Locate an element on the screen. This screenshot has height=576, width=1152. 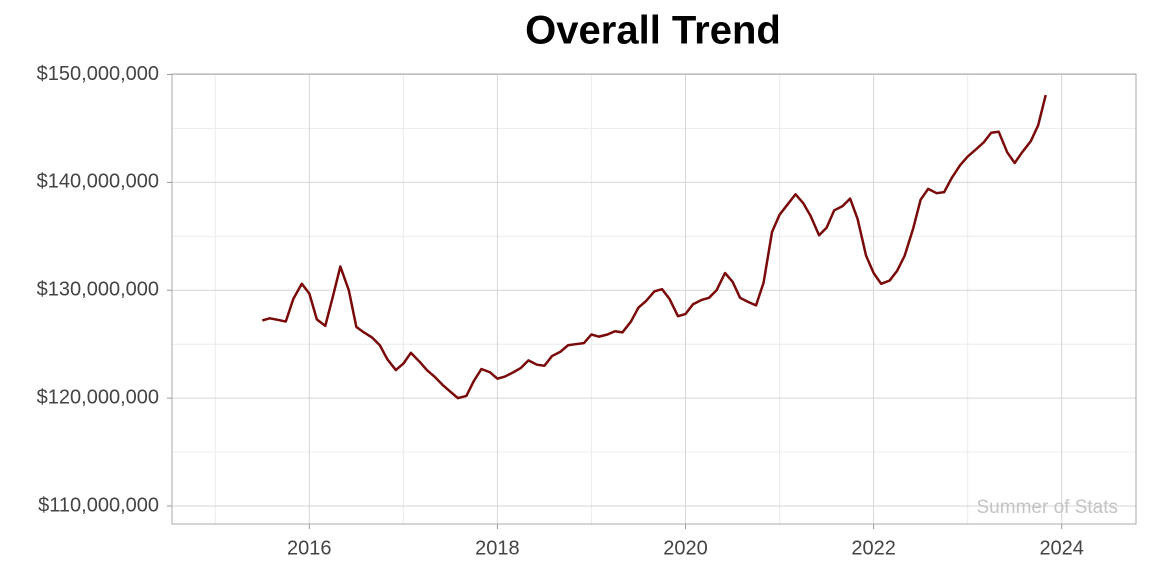
y-tick-label: $130,000,000 is located at coordinates (98, 290).